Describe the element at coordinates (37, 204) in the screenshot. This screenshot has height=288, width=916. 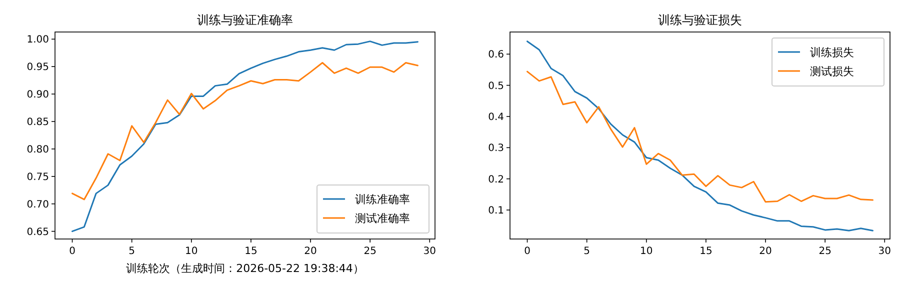
I see `y-tick-label: 0.70` at that location.